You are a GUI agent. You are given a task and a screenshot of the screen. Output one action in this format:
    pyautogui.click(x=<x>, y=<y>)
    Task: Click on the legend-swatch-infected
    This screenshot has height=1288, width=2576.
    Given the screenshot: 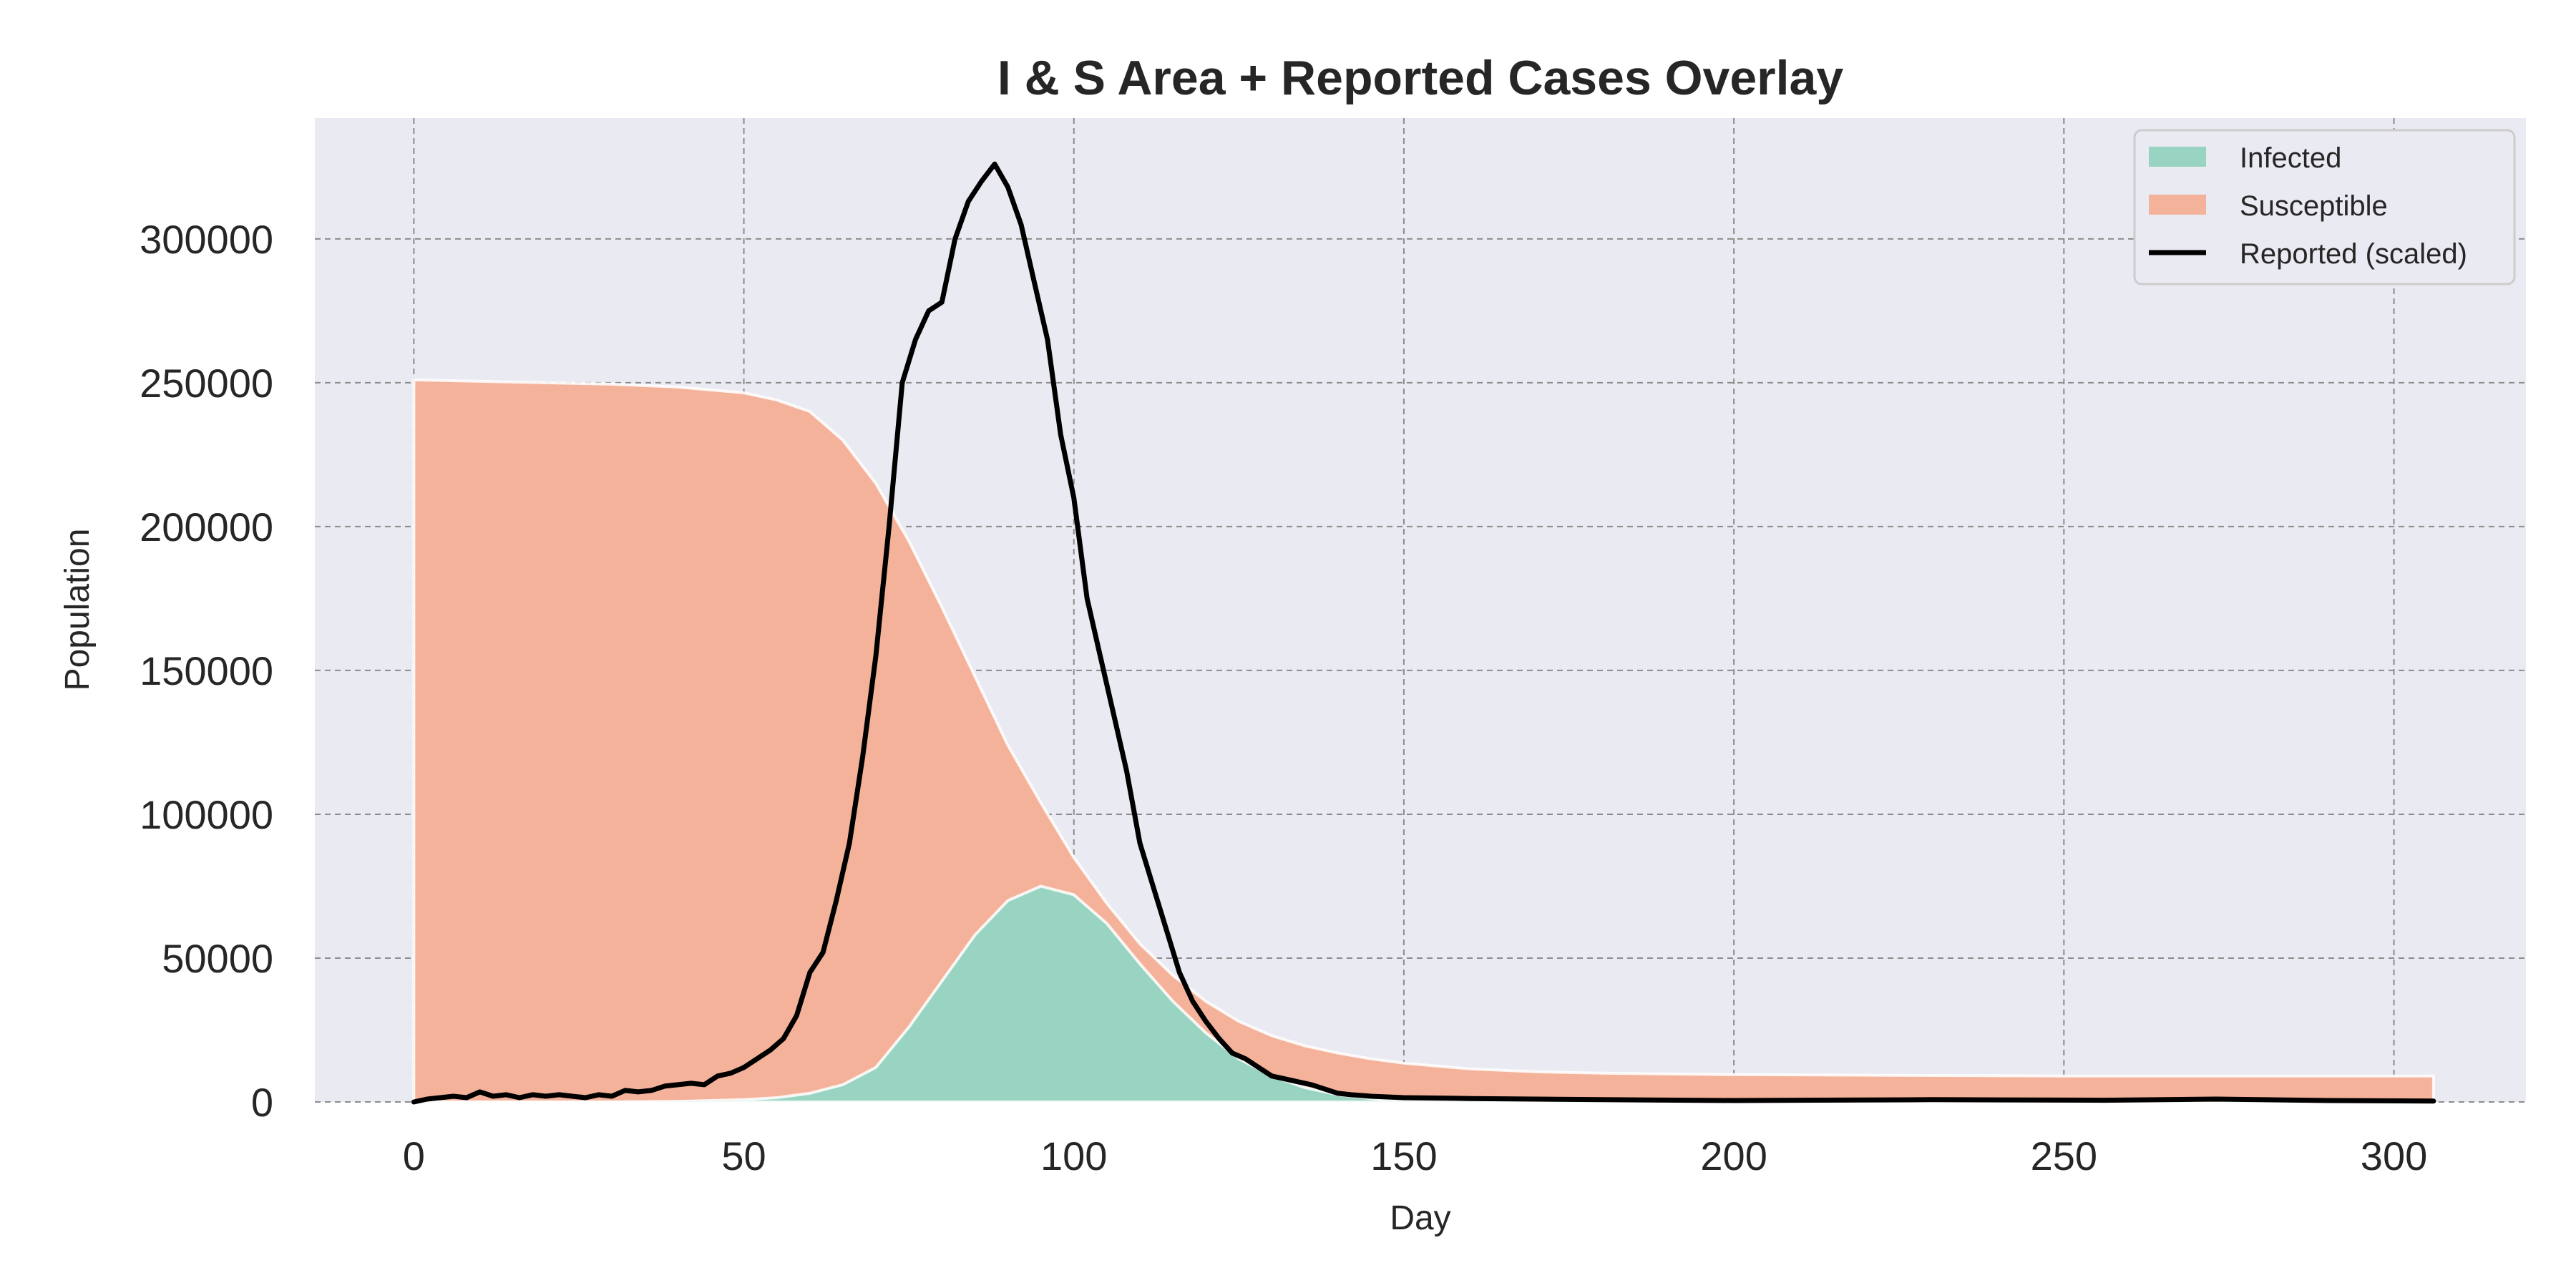 What is the action you would take?
    pyautogui.click(x=2177, y=157)
    